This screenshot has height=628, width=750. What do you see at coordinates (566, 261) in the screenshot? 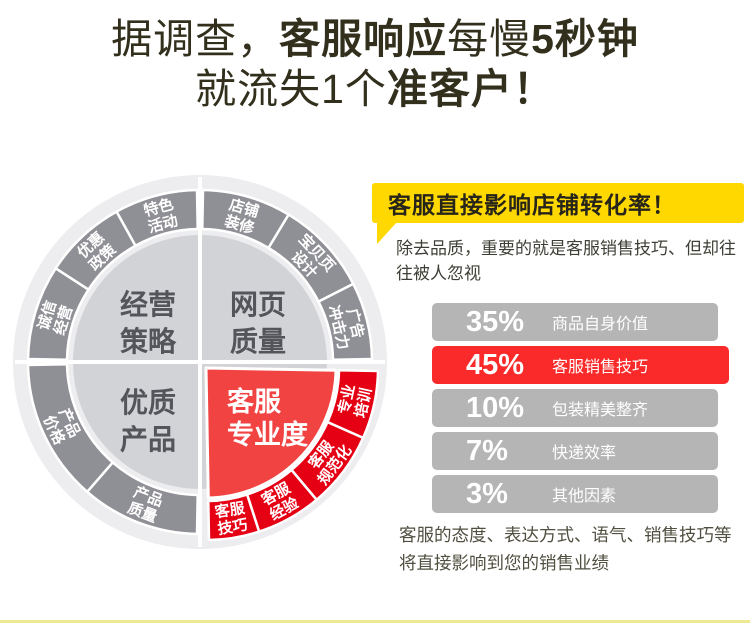
I see `intro-text: 除去品质，重要的就是客服销售技巧、但却往往被人忽视` at bounding box center [566, 261].